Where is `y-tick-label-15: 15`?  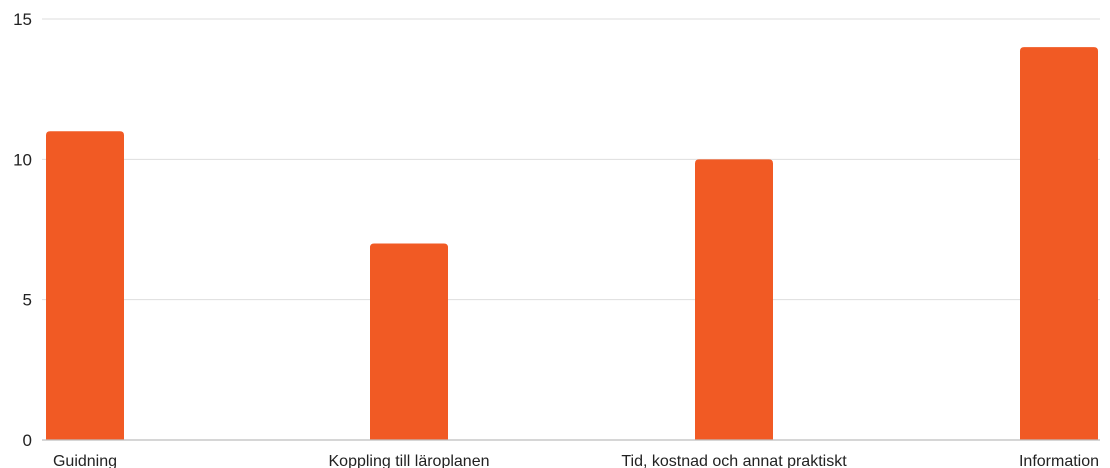 y-tick-label-15: 15 is located at coordinates (22, 19).